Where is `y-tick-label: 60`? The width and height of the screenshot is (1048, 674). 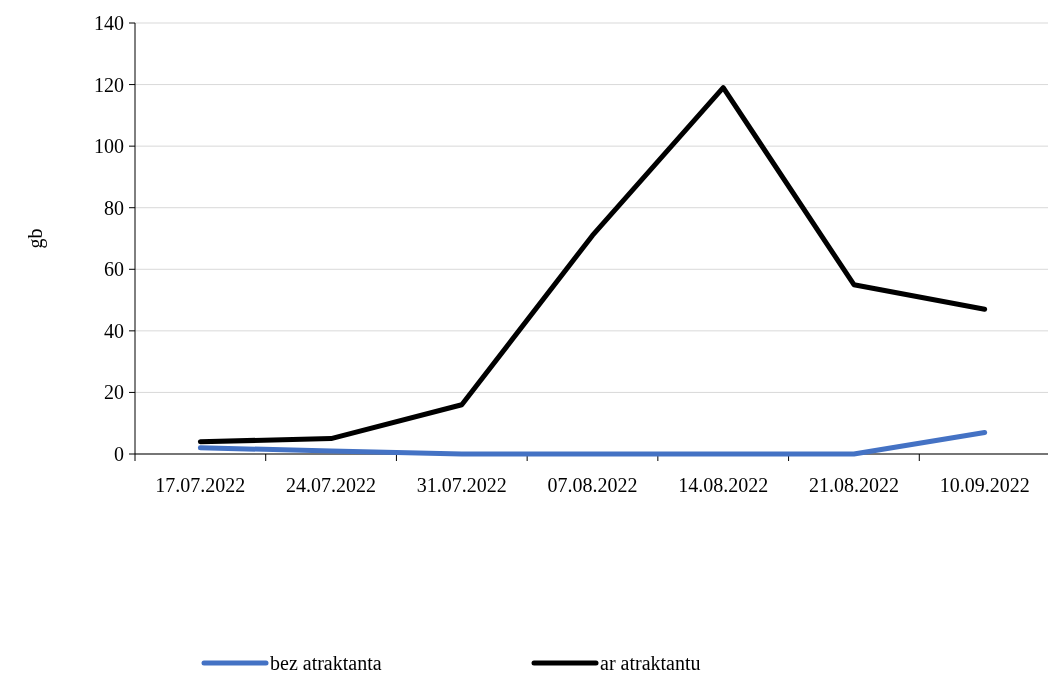
y-tick-label: 60 is located at coordinates (114, 269).